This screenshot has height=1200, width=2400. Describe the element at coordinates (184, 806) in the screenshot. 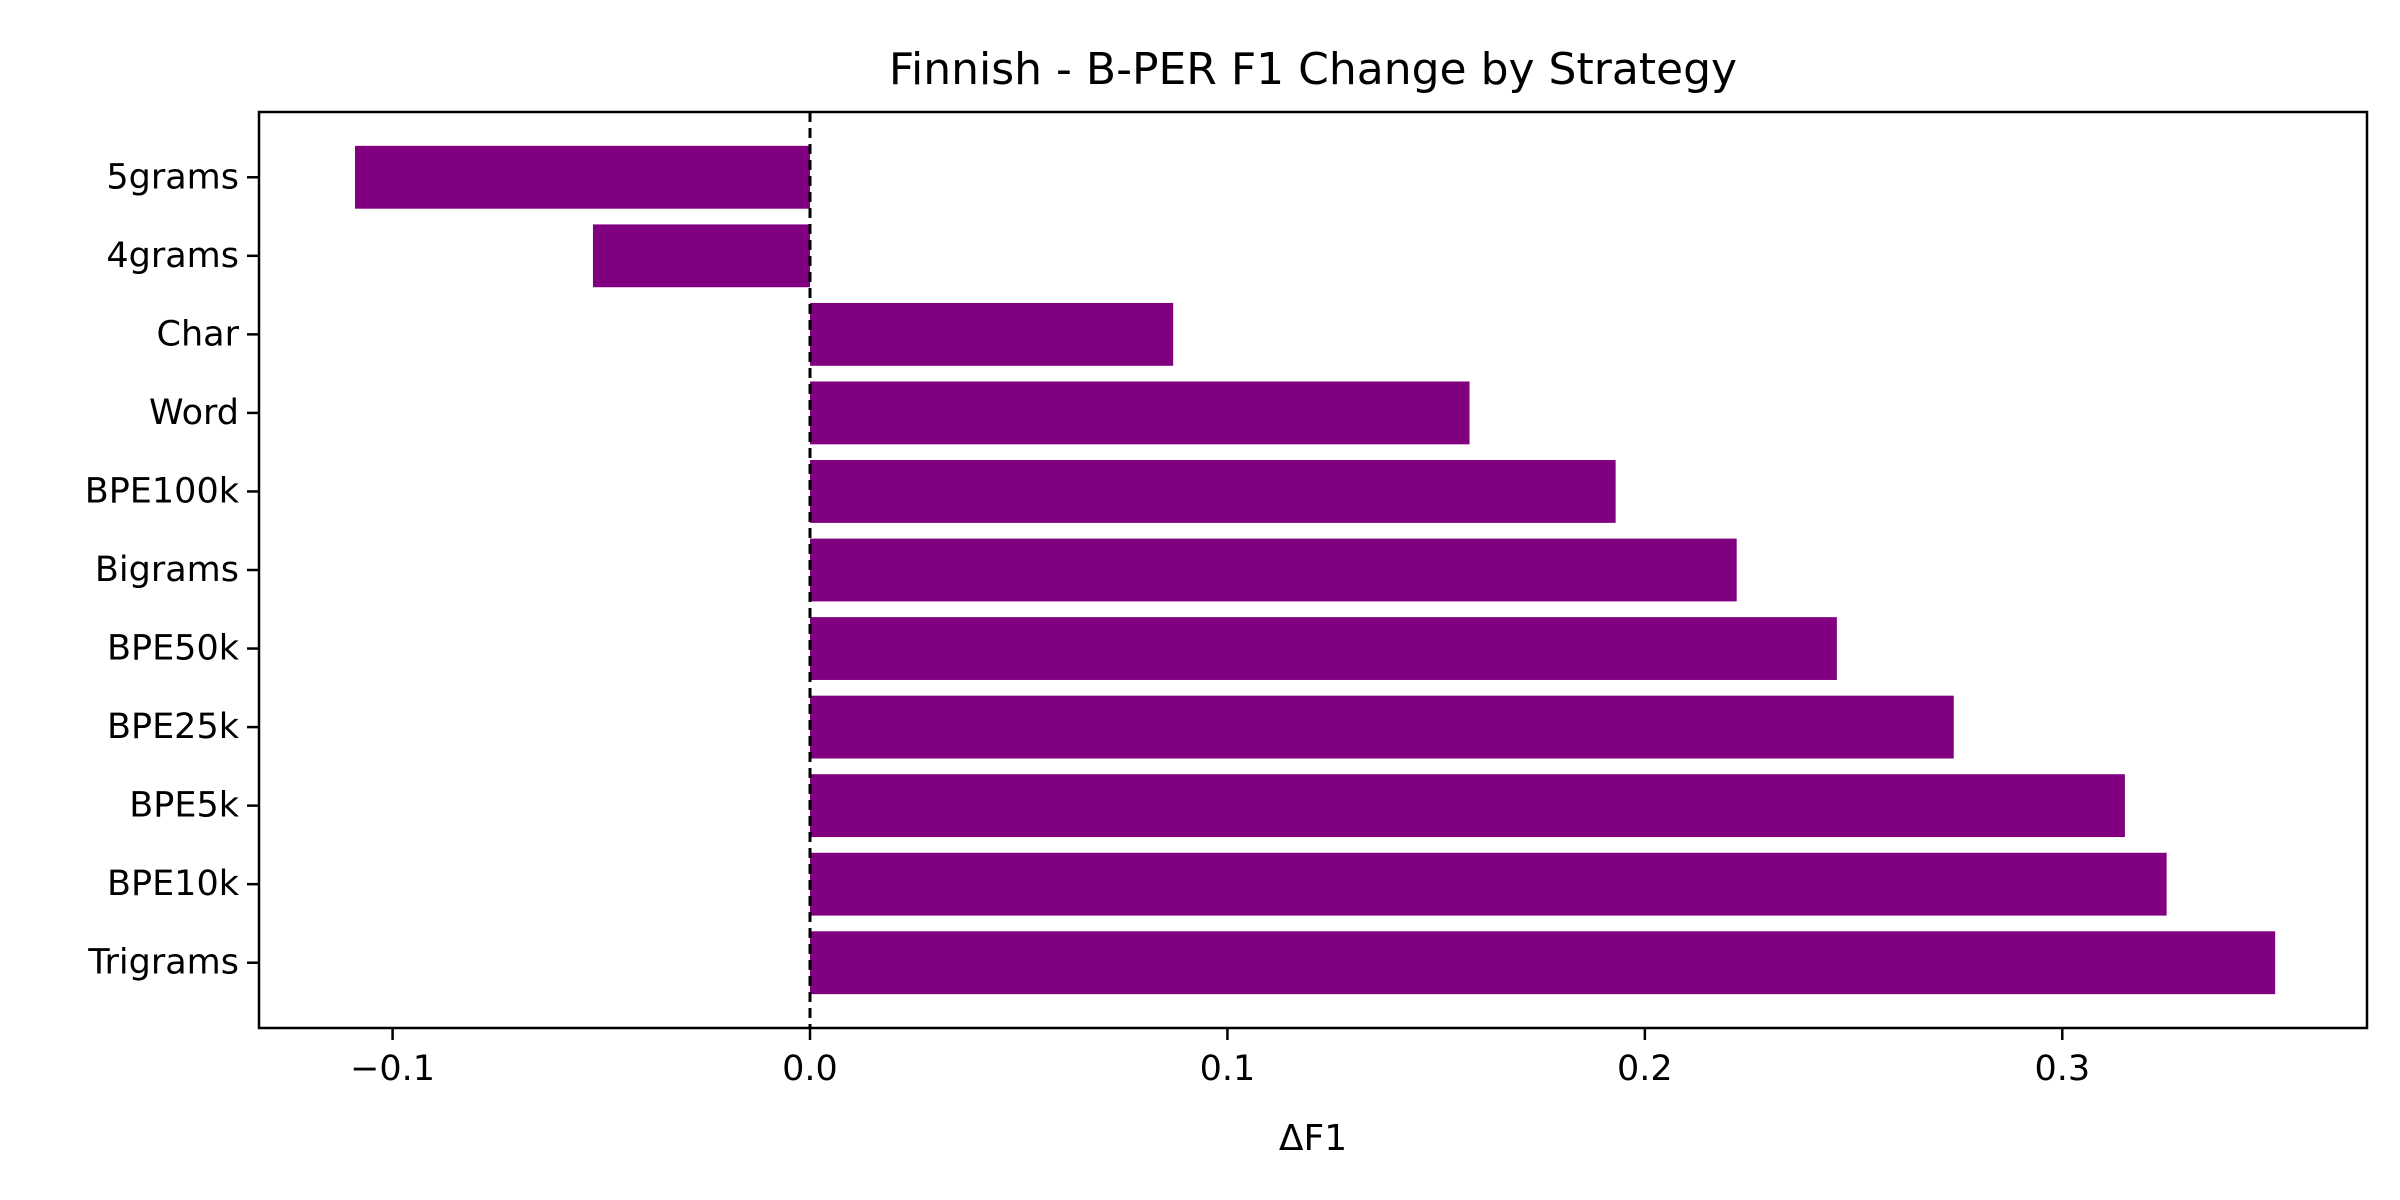

I see `y-tick-label: BPE5k` at that location.